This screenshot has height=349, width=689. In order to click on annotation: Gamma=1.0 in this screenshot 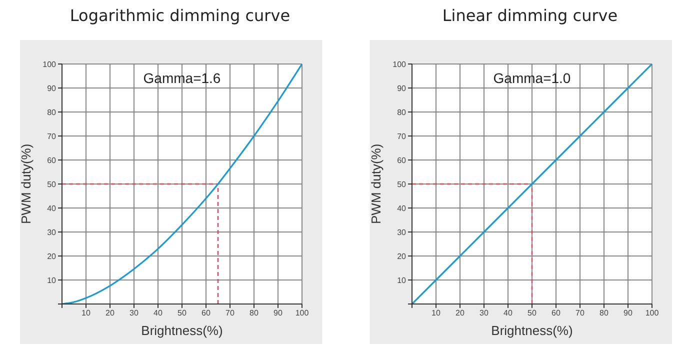, I will do `click(532, 78)`.